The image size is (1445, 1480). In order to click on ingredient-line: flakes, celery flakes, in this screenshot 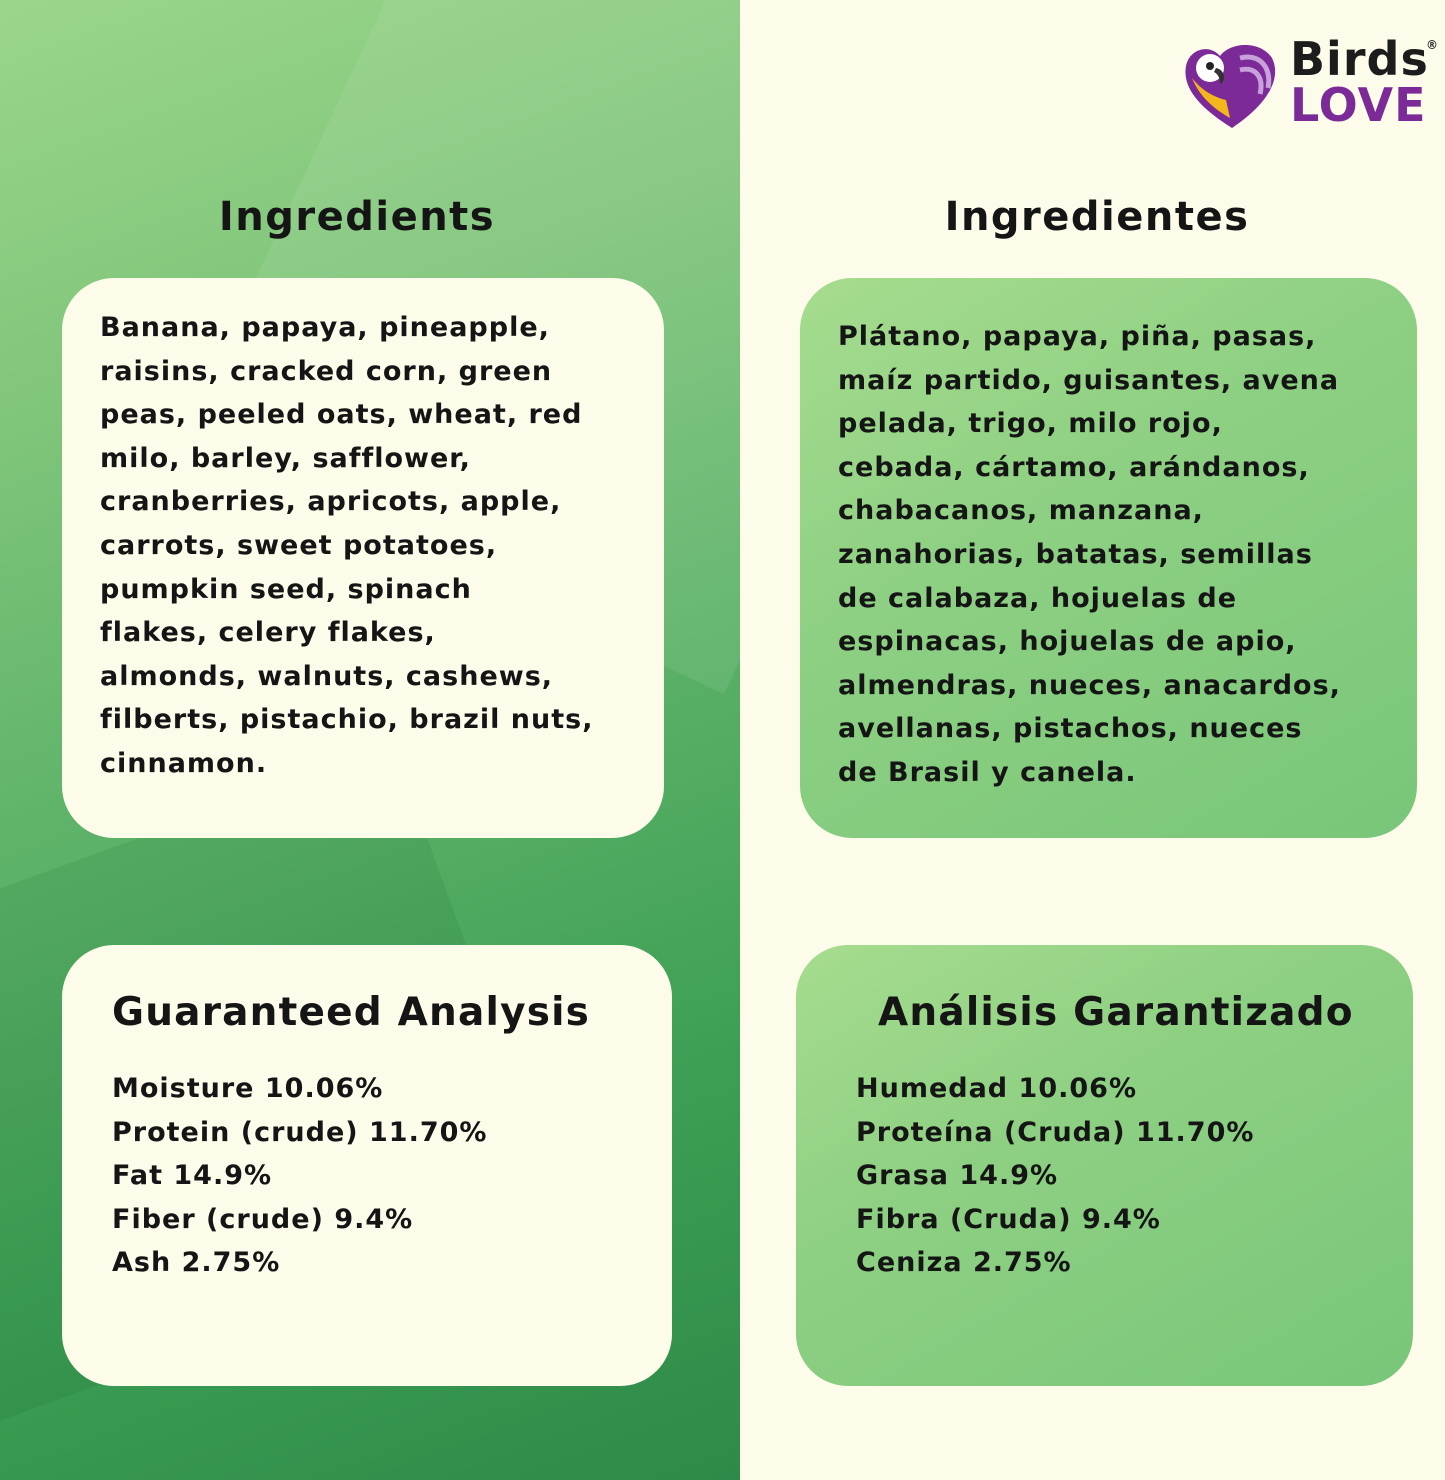, I will do `click(268, 633)`.